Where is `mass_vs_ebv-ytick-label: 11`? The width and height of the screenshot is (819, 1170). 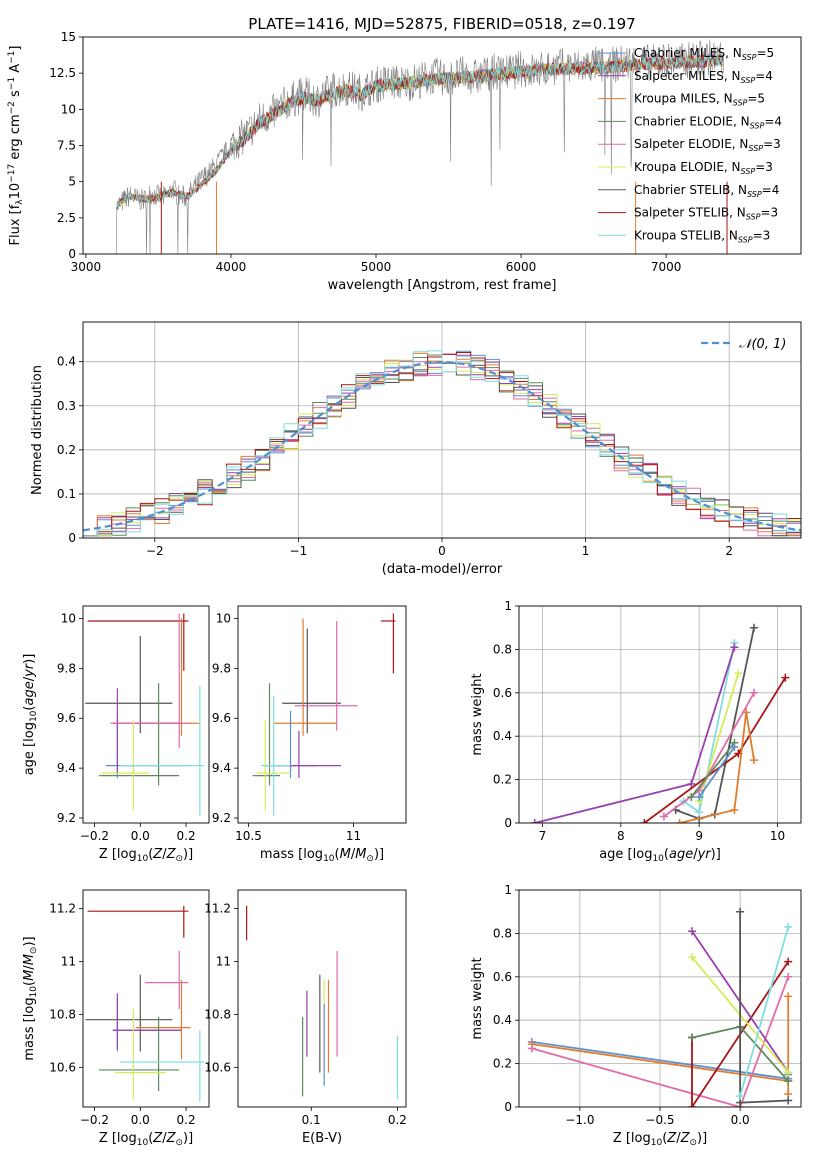
mass_vs_ebv-ytick-label: 11 is located at coordinates (223, 961).